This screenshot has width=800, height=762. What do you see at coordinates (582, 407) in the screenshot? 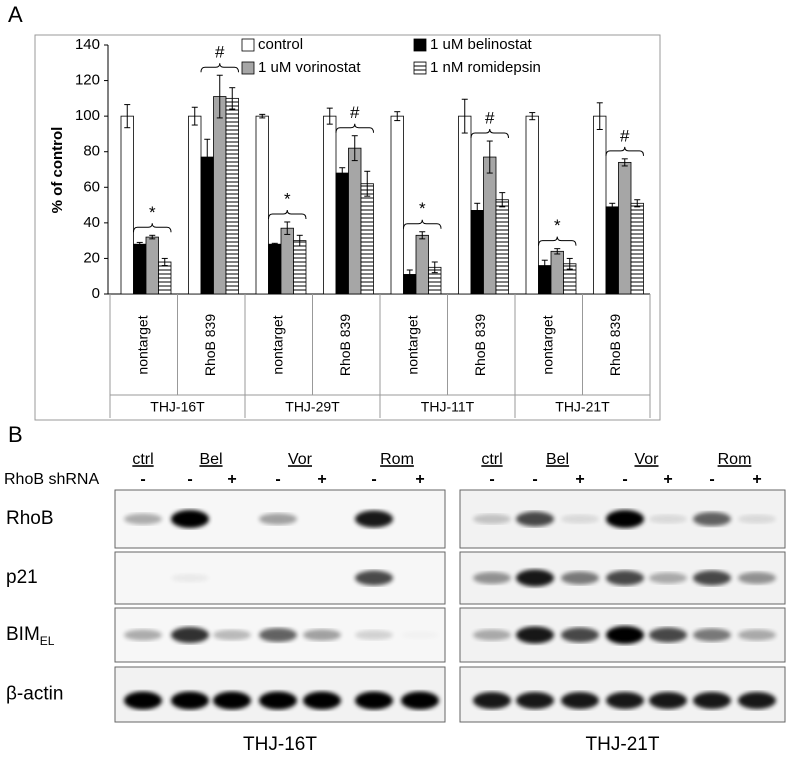
I see `group-label: THJ-21T` at bounding box center [582, 407].